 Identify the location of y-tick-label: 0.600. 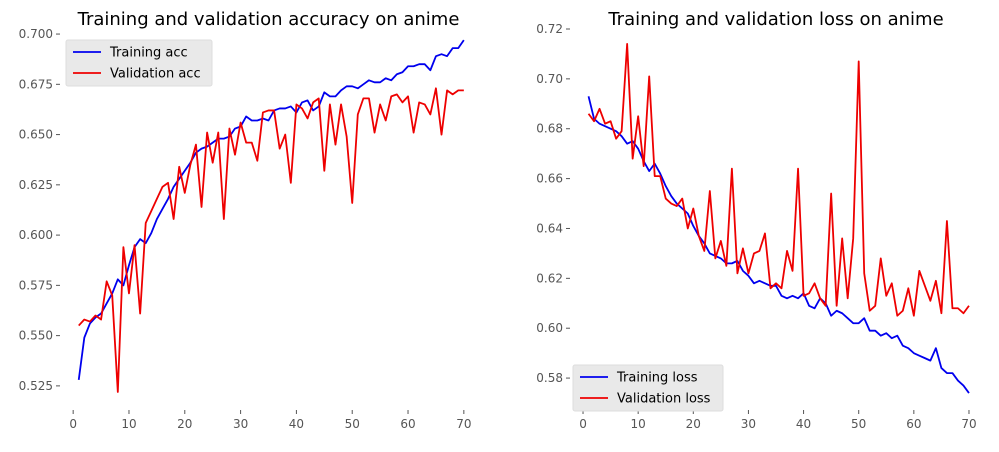
(36, 235).